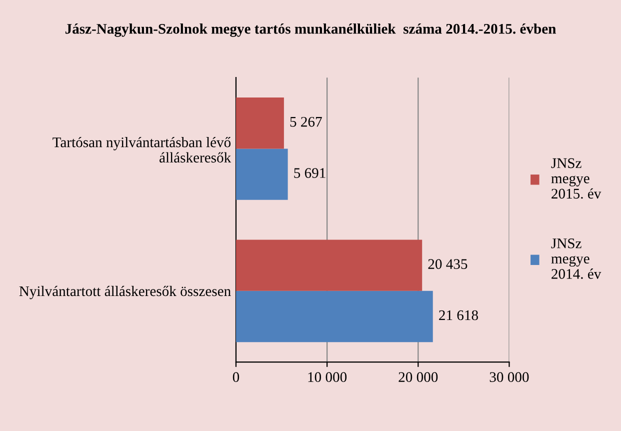 The height and width of the screenshot is (431, 621). What do you see at coordinates (576, 258) in the screenshot?
I see `legend-label: JNSz megye 2014. év` at bounding box center [576, 258].